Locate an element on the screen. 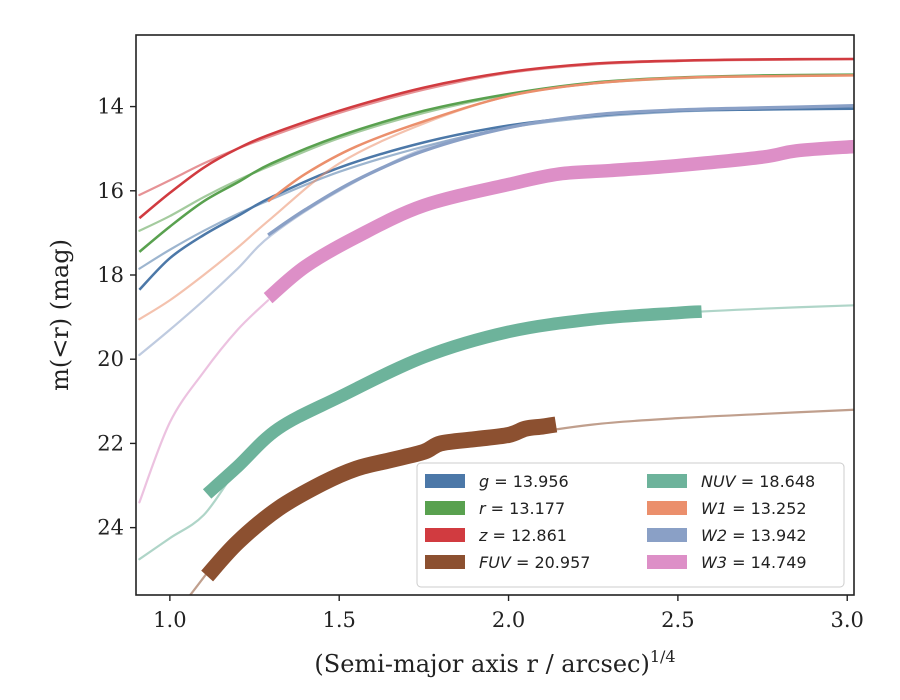  legend-label-z: z = 12.861 is located at coordinates (522, 535).